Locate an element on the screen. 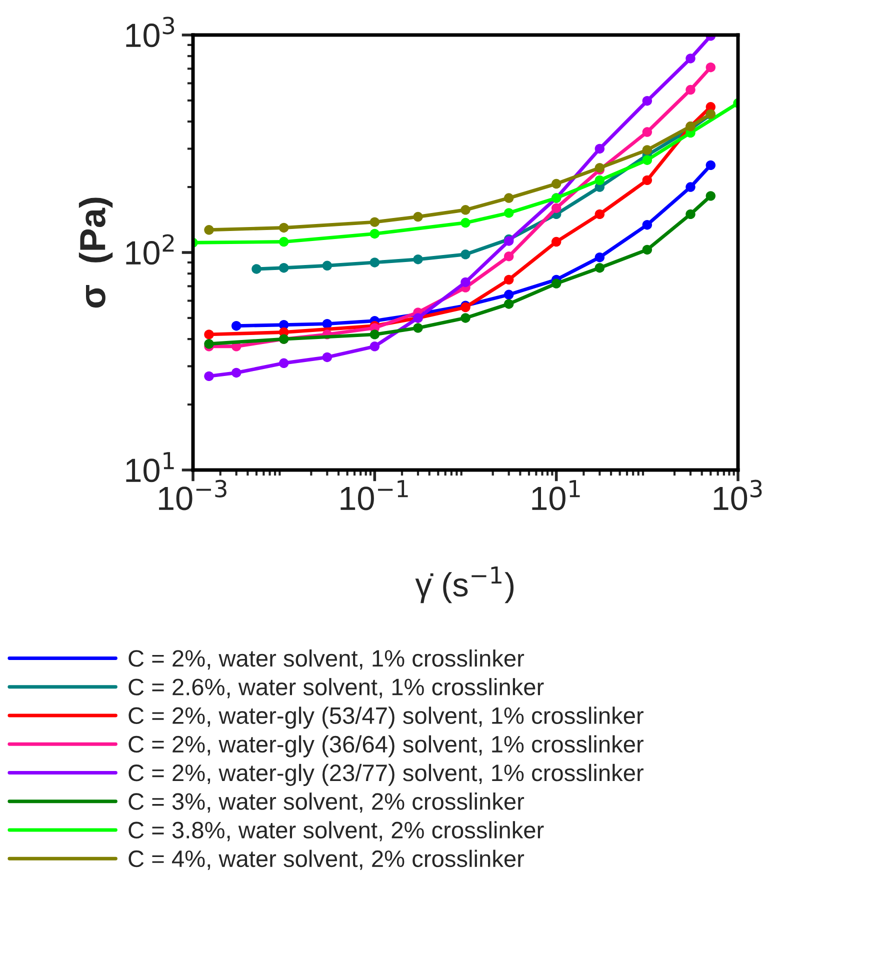 Image resolution: width=873 pixels, height=953 pixels. x-axis-title: γ̇ (s$^{−1}$) is located at coordinates (464, 585).